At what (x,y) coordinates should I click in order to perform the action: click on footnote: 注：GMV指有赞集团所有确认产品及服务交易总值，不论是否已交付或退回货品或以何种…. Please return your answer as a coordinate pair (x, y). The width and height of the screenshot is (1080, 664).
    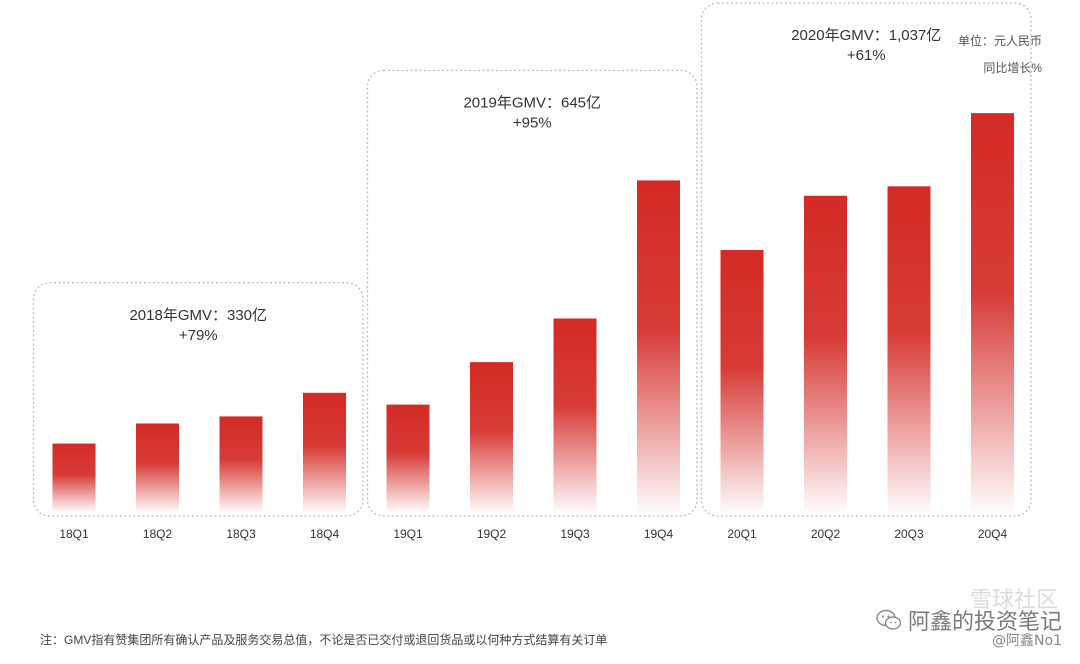
    Looking at the image, I should click on (324, 640).